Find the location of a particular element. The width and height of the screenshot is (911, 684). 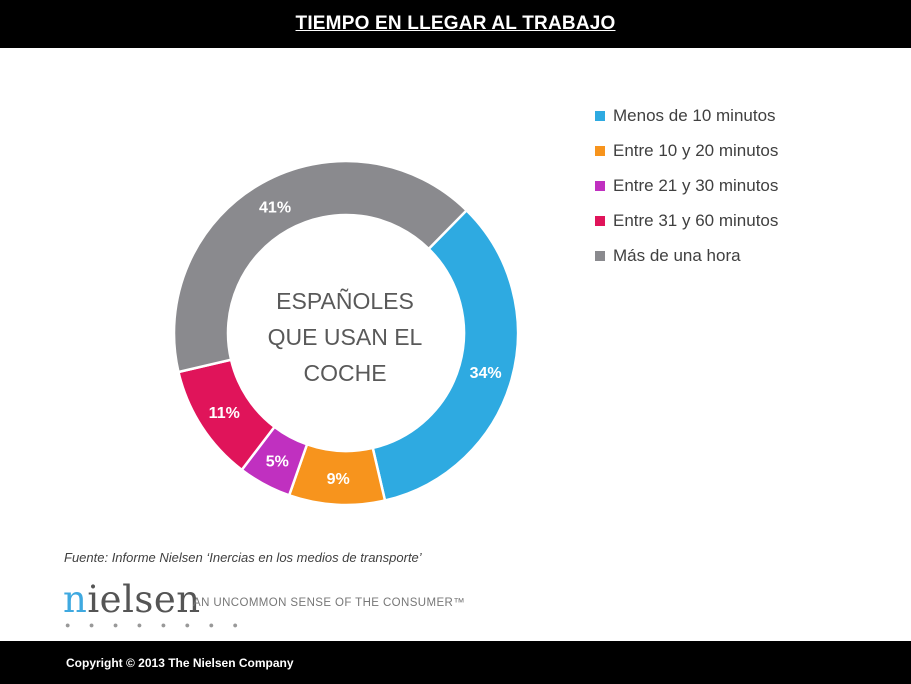

legend-label: Entre 31 y 60 minutos is located at coordinates (696, 220).